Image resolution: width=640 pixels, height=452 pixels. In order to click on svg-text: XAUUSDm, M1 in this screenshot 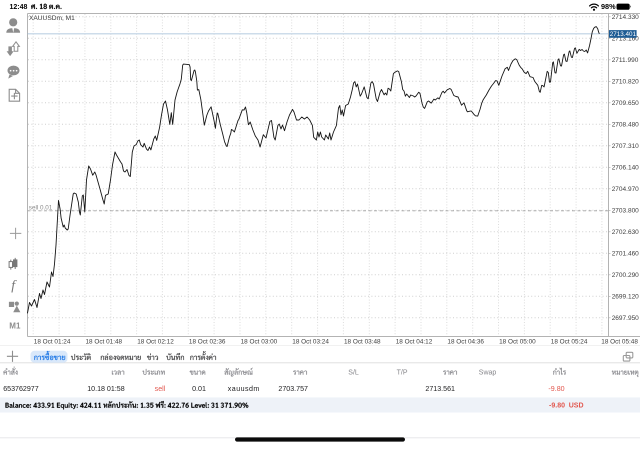, I will do `click(52, 18)`.